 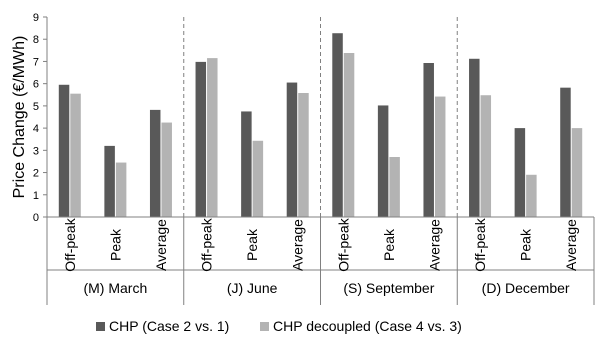 What do you see at coordinates (571, 245) in the screenshot?
I see `category-label-11: Average` at bounding box center [571, 245].